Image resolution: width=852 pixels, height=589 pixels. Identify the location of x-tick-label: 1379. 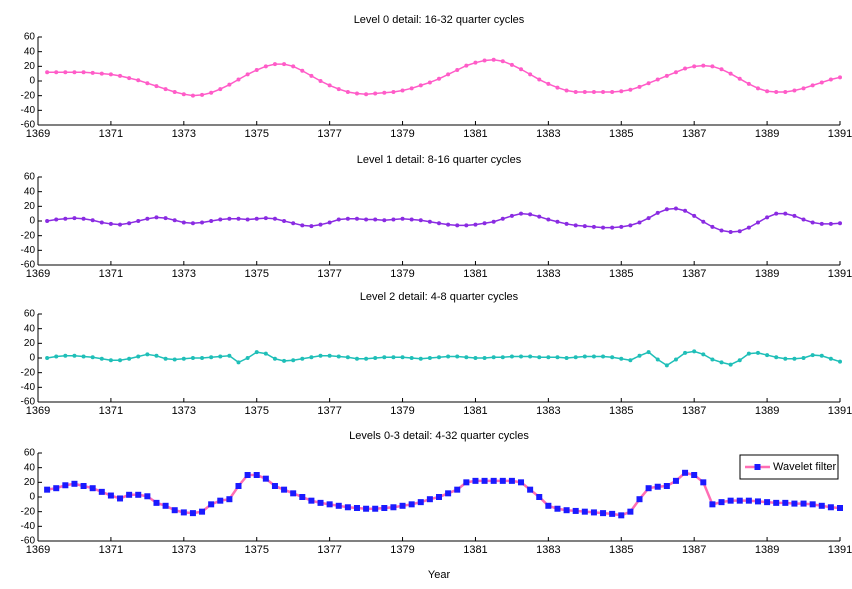
(402, 134).